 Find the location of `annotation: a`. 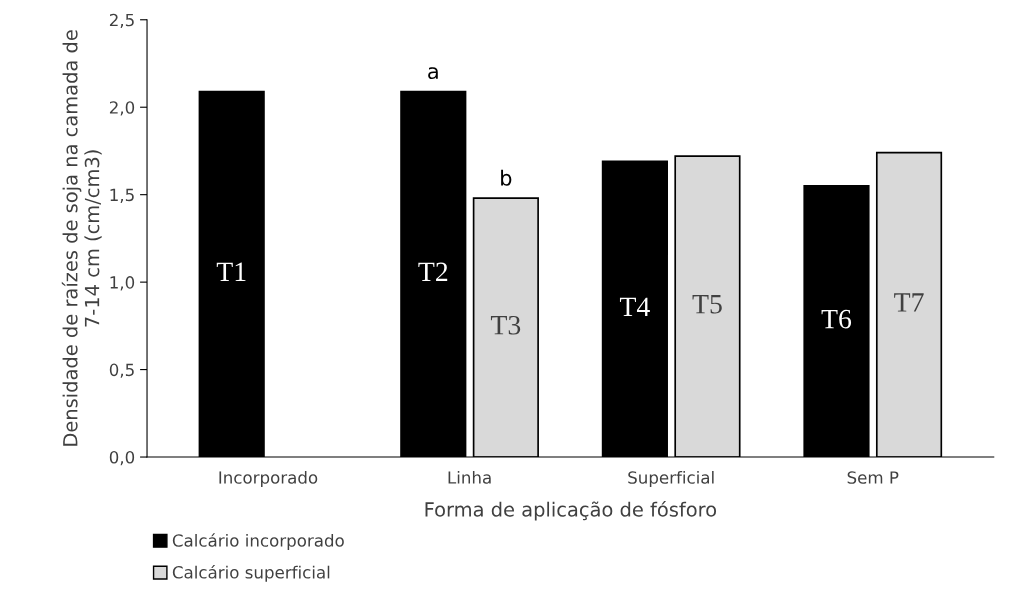

annotation: a is located at coordinates (433, 73).